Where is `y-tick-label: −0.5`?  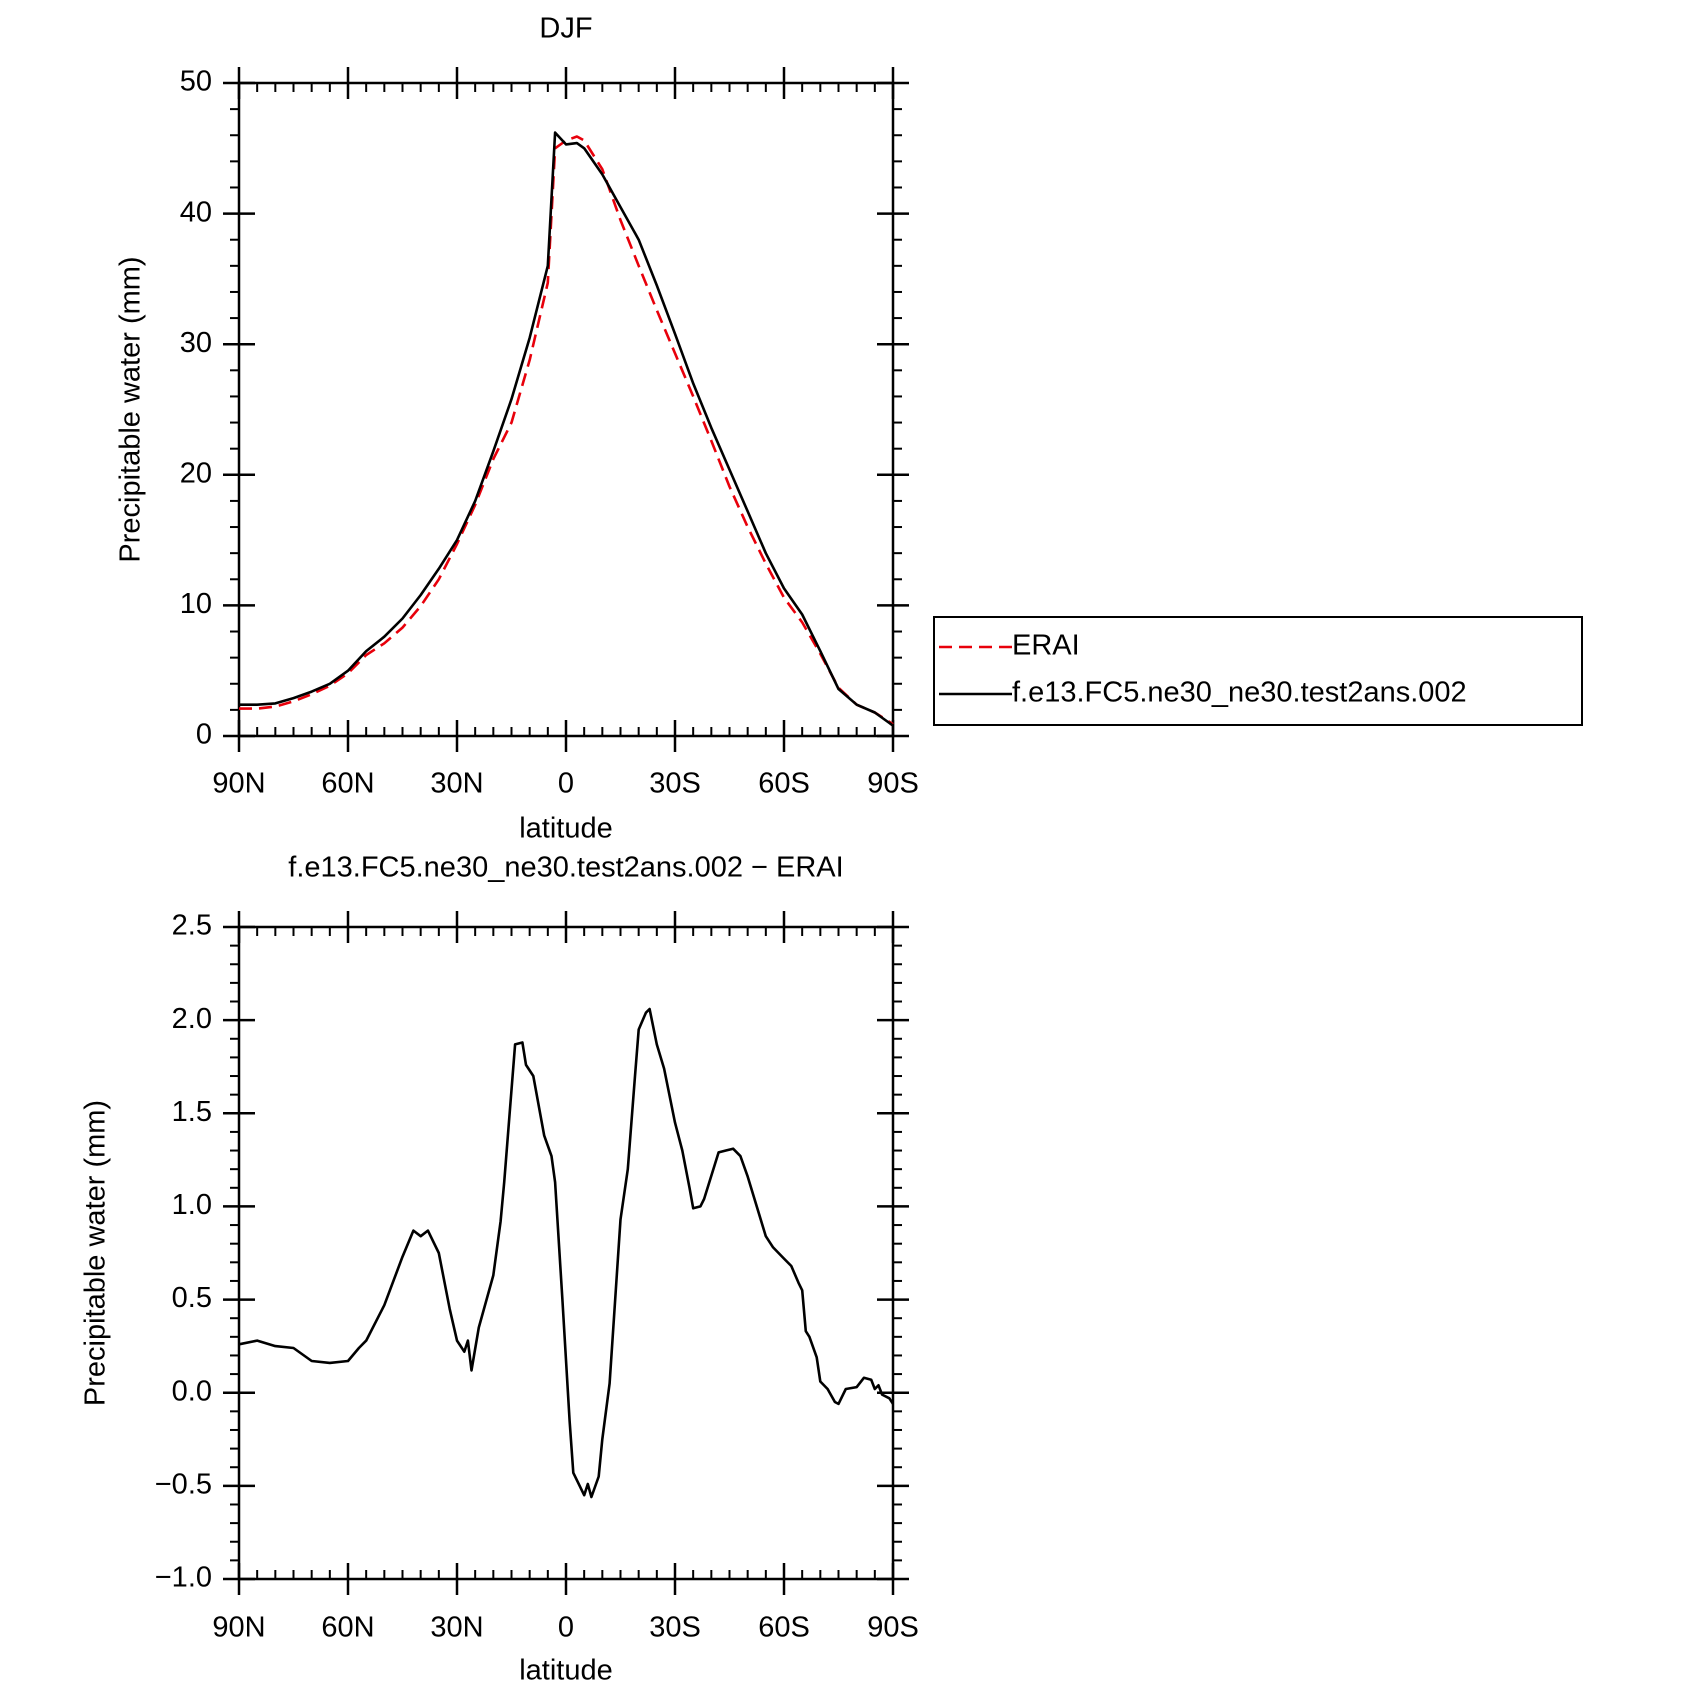 y-tick-label: −0.5 is located at coordinates (183, 1485).